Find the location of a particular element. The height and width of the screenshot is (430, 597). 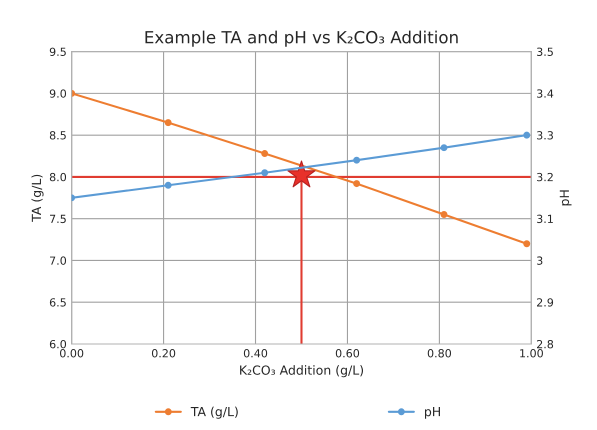

y2-tick-label: 3 is located at coordinates (539, 260).